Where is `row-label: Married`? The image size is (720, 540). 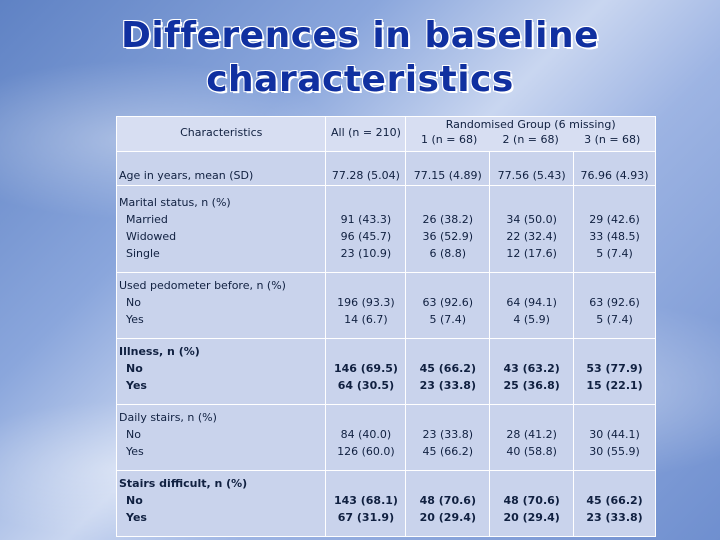
row-label: Married is located at coordinates (147, 219).